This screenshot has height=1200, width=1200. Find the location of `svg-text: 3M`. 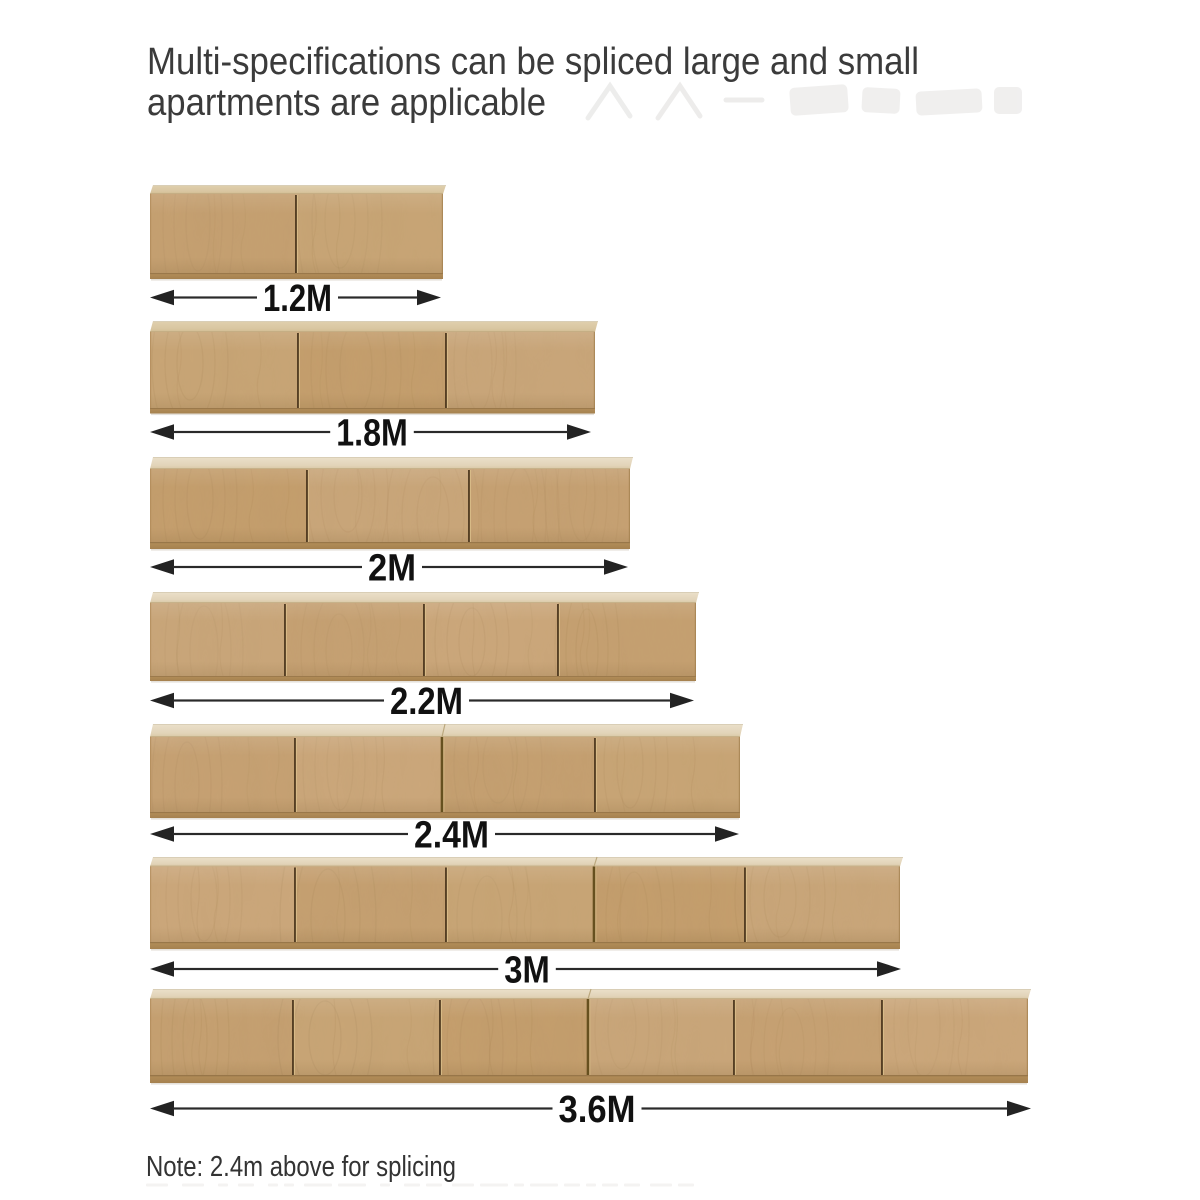

svg-text: 3M is located at coordinates (527, 971).